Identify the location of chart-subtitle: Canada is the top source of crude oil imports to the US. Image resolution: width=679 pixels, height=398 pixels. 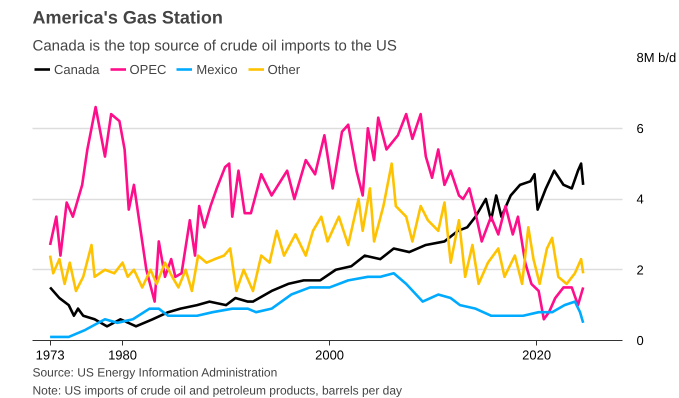
(214, 46).